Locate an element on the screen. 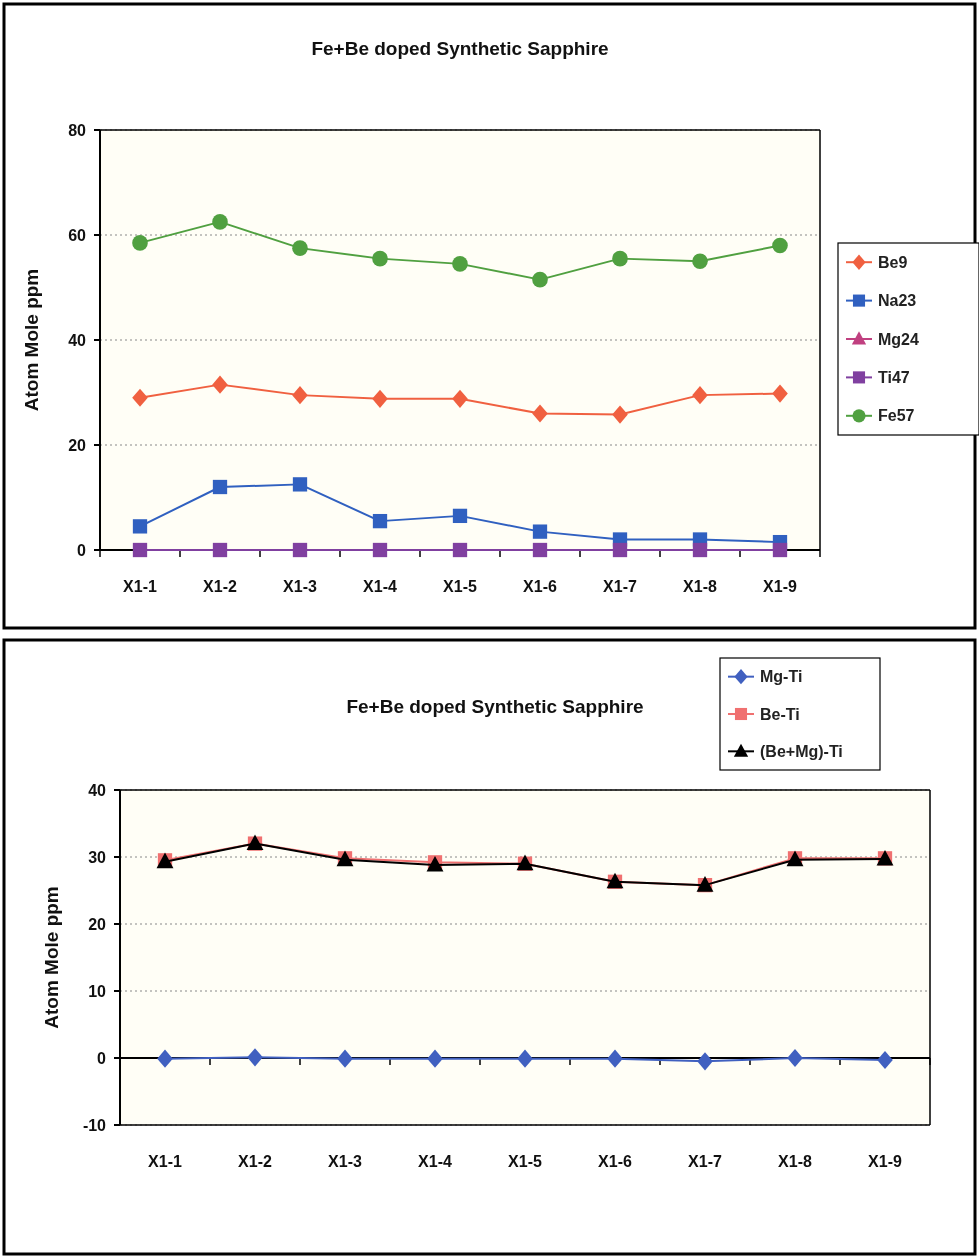  y-tick-label: 10 is located at coordinates (97, 991).